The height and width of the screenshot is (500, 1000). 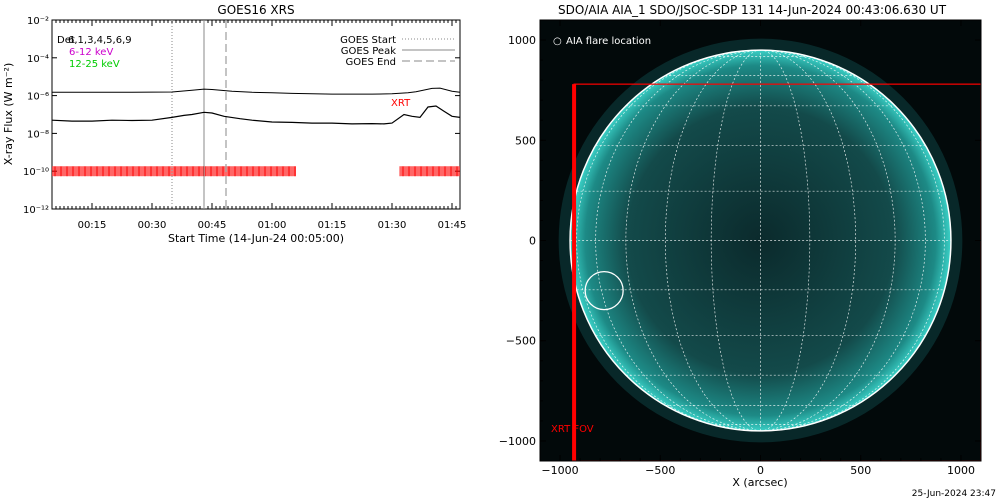 I want to click on legend-goes-start: GOES Start, so click(x=368, y=40).